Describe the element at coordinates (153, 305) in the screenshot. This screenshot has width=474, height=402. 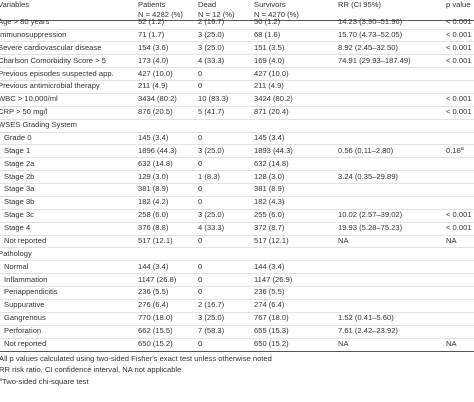
I see `cell: 276 (6.4)` at that location.